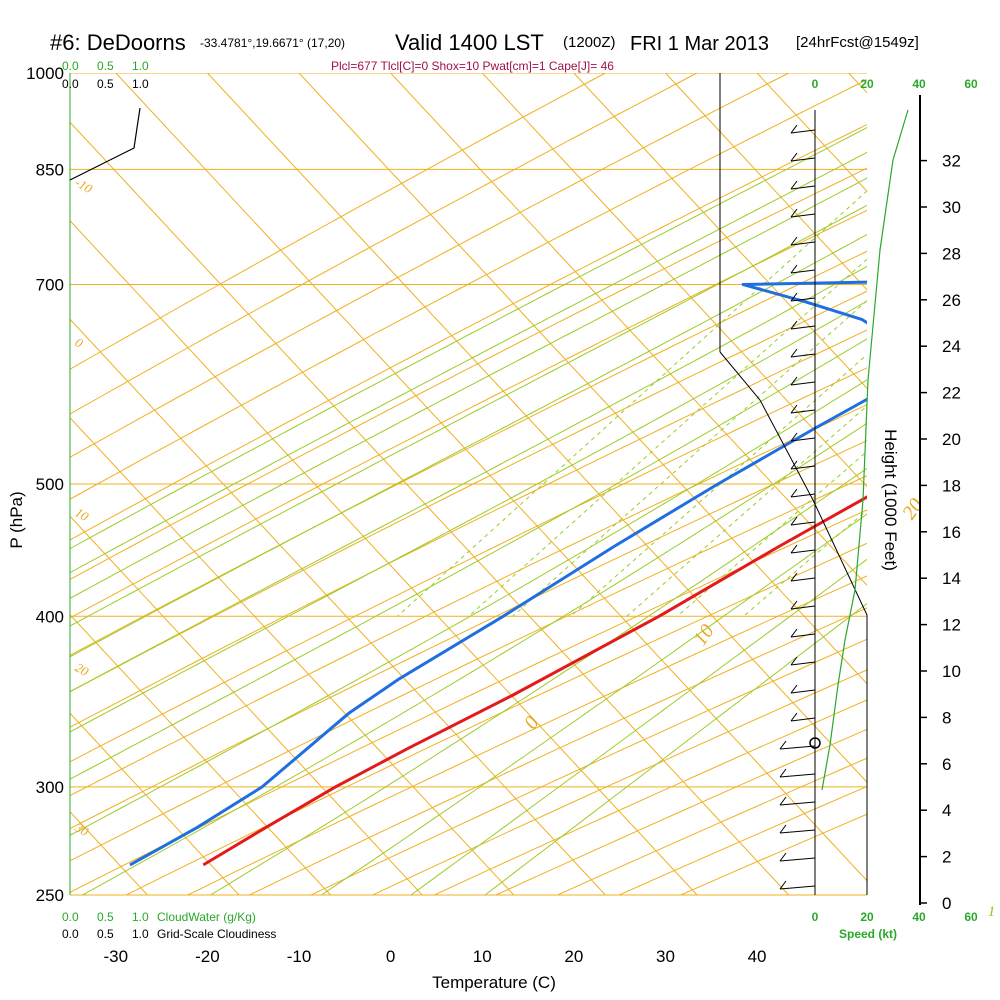 The image size is (1000, 1000). What do you see at coordinates (946, 857) in the screenshot?
I see `height-tick-label: 2` at bounding box center [946, 857].